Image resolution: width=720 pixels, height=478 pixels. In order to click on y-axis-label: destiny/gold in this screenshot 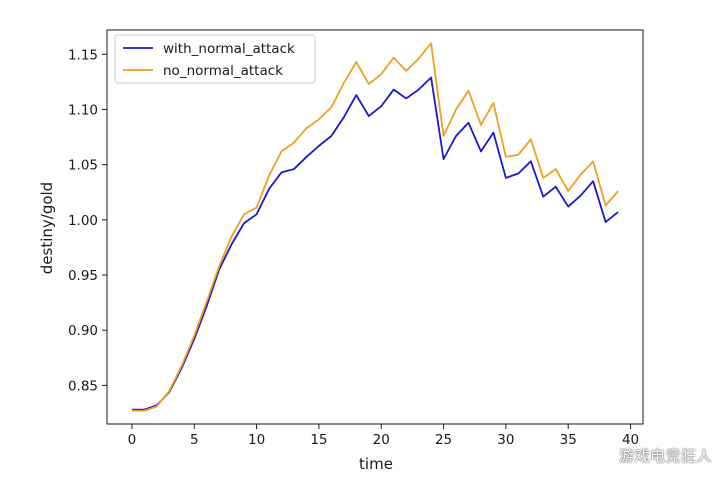, I will do `click(47, 228)`.